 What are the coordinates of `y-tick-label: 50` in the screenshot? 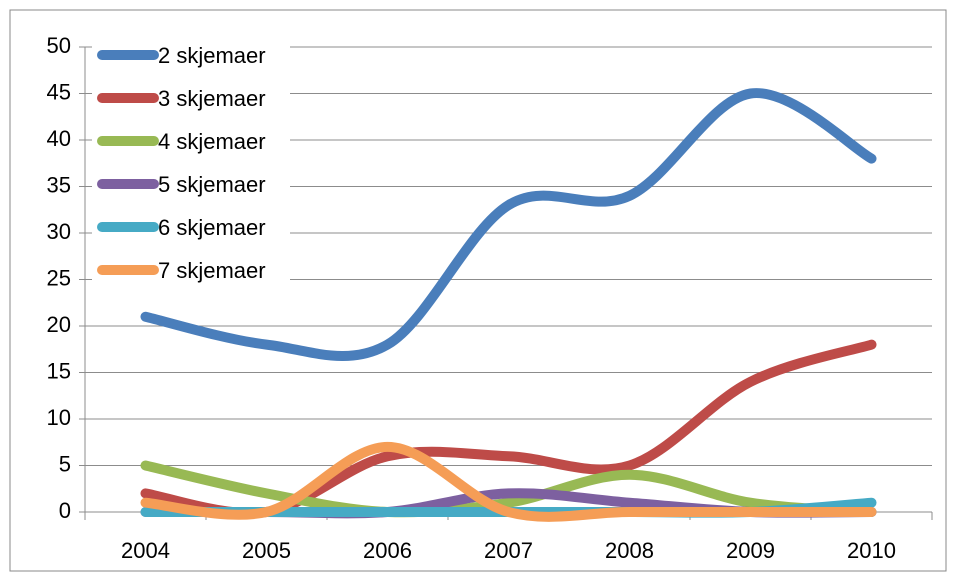 It's located at (59, 45).